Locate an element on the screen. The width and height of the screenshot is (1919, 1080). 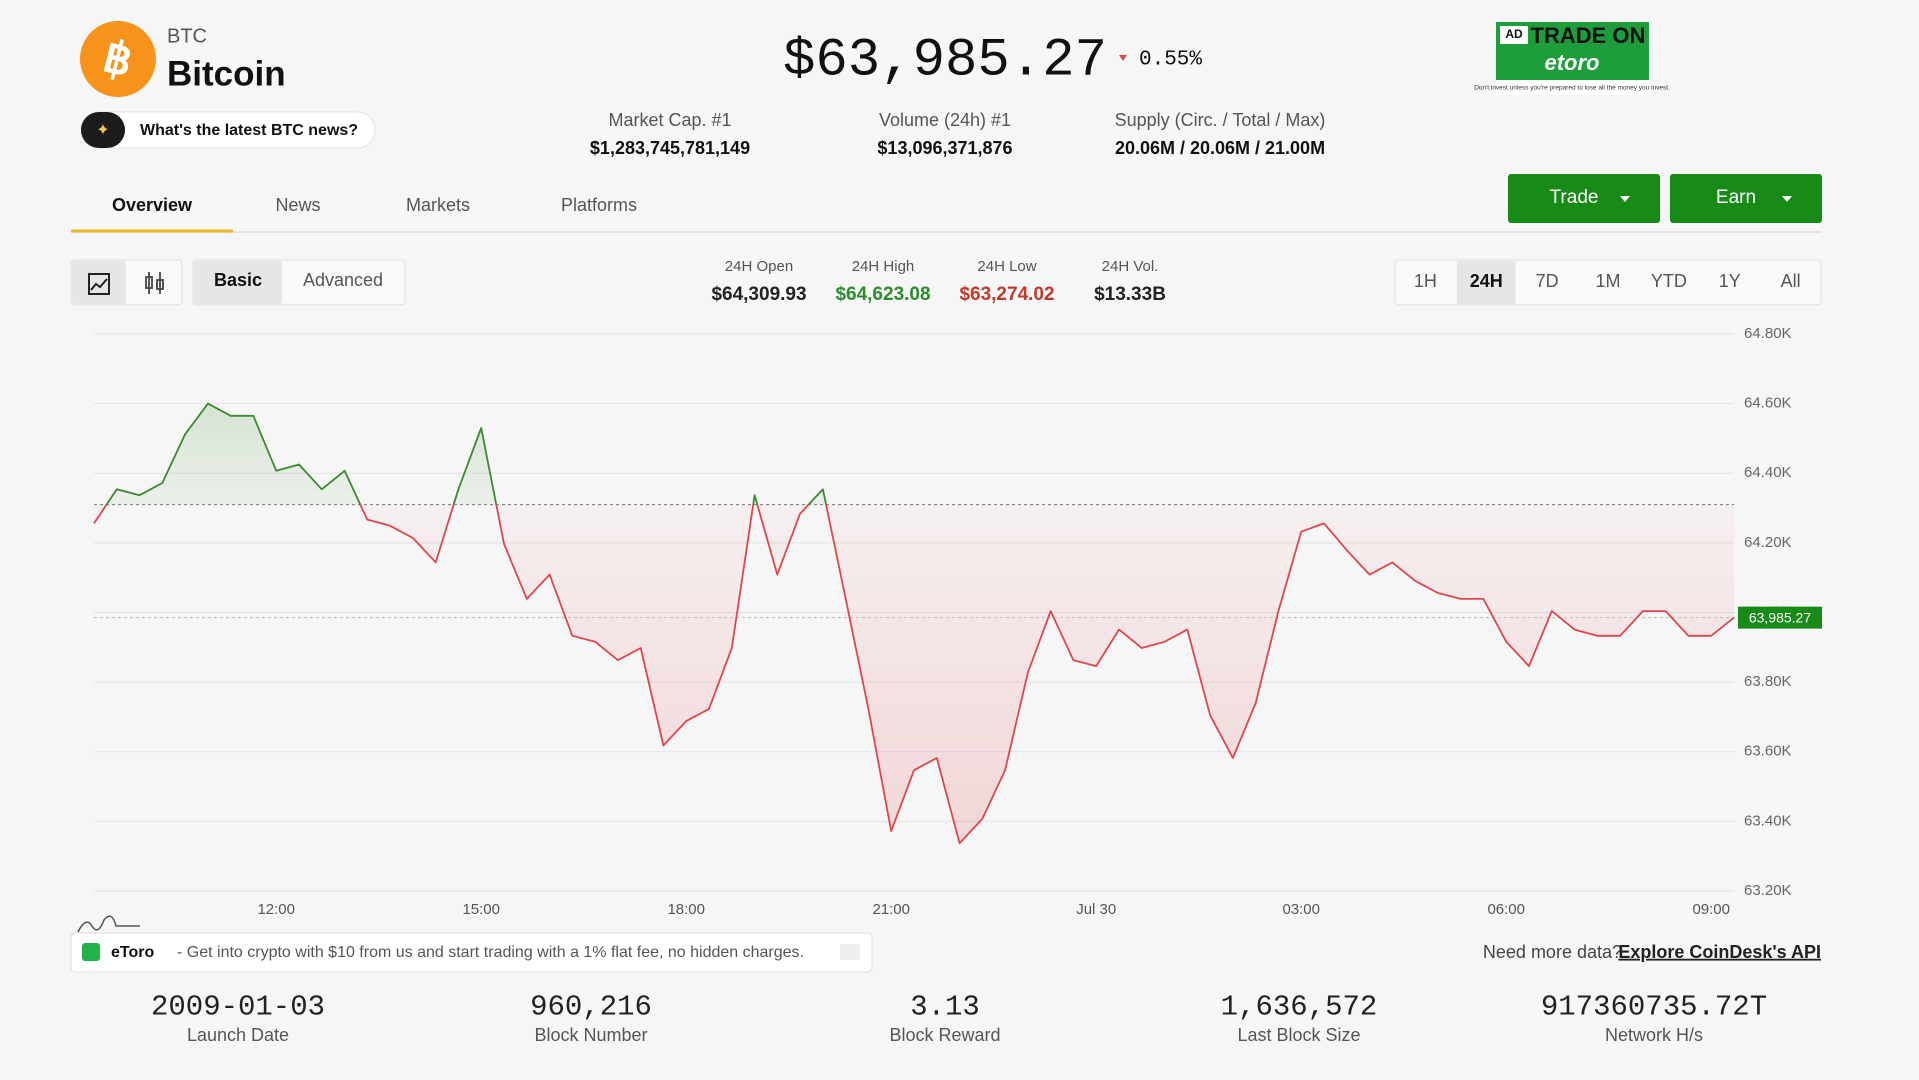
price-tag: 63,985.27 is located at coordinates (1780, 617).